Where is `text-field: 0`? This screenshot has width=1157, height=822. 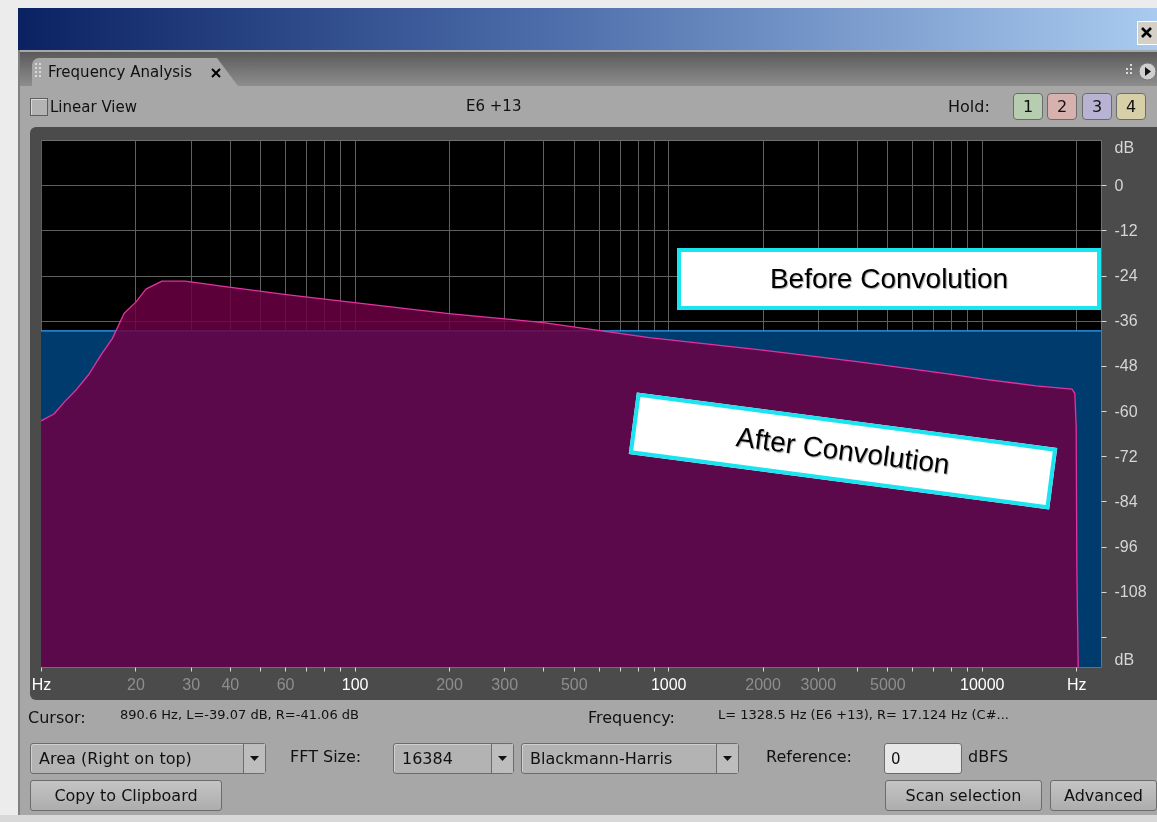 text-field: 0 is located at coordinates (923, 758).